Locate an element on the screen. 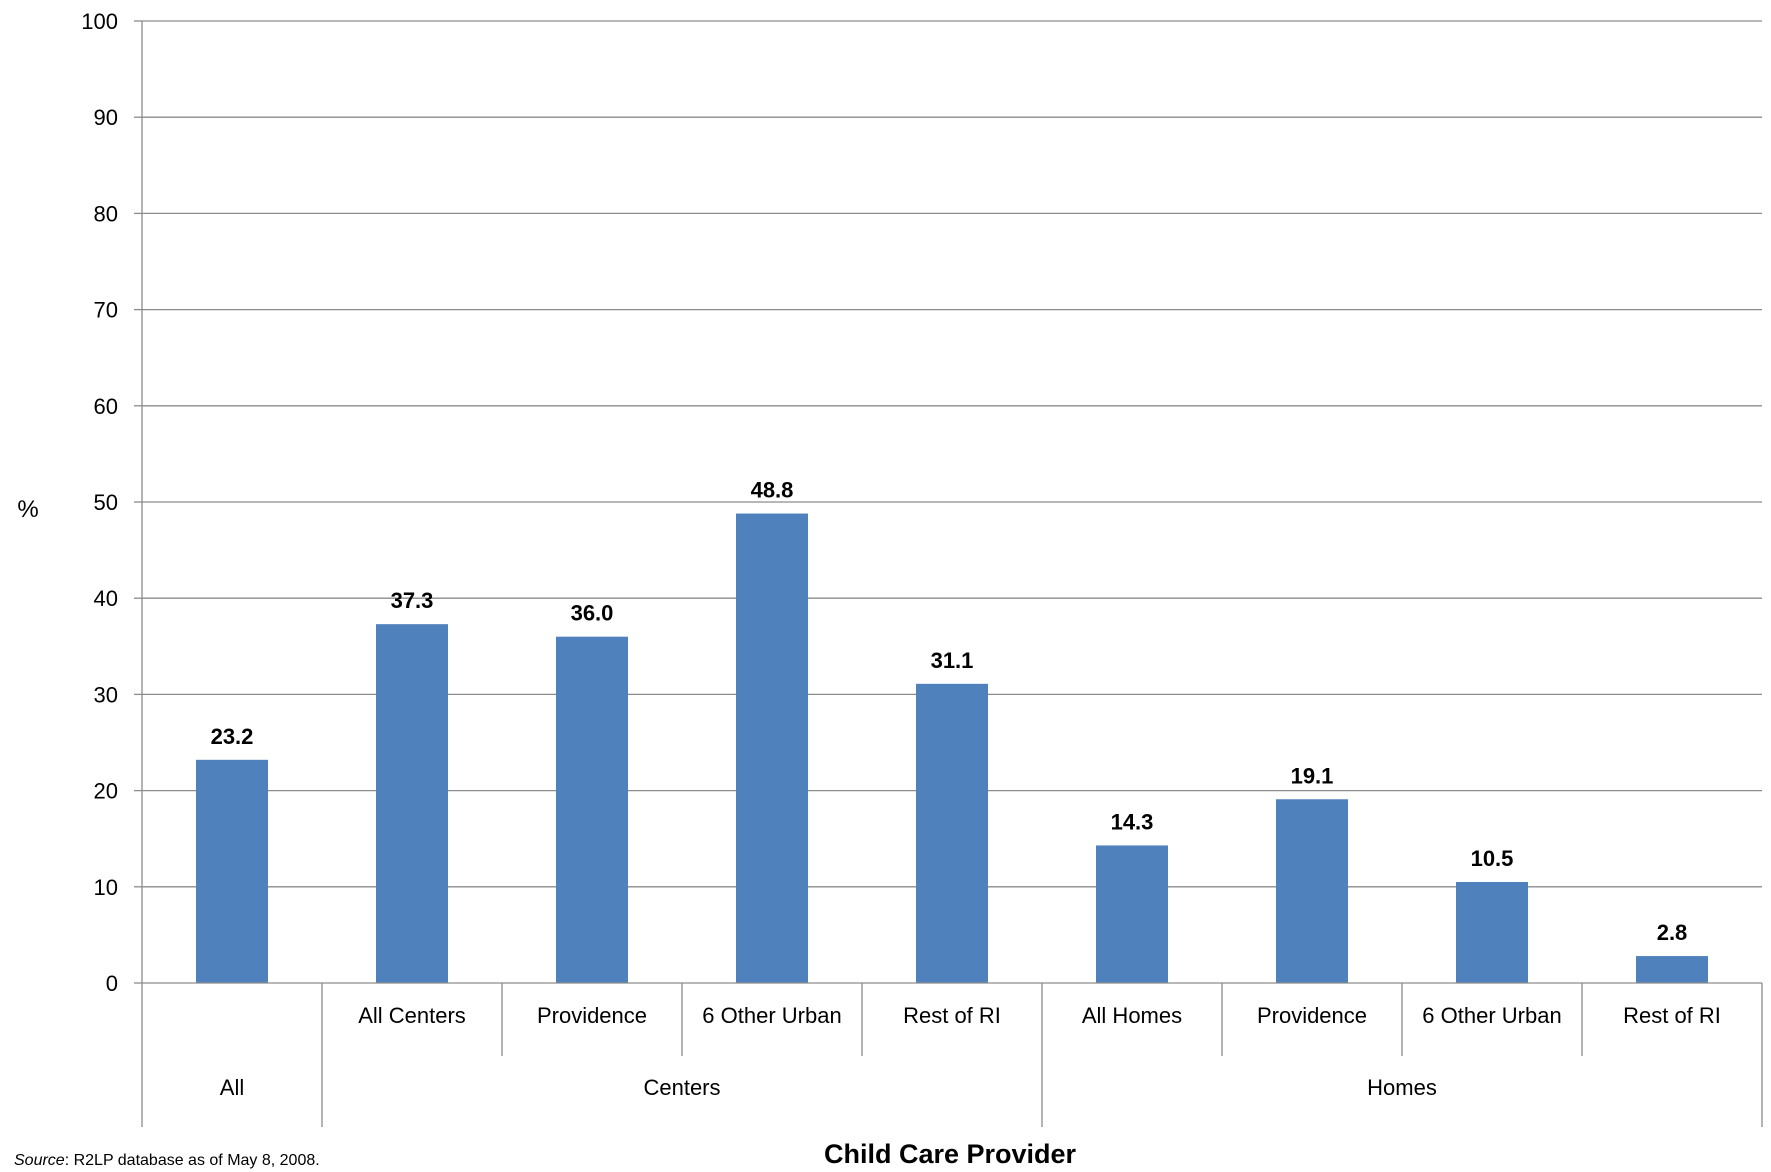  data-label: 23.2 is located at coordinates (232, 736).